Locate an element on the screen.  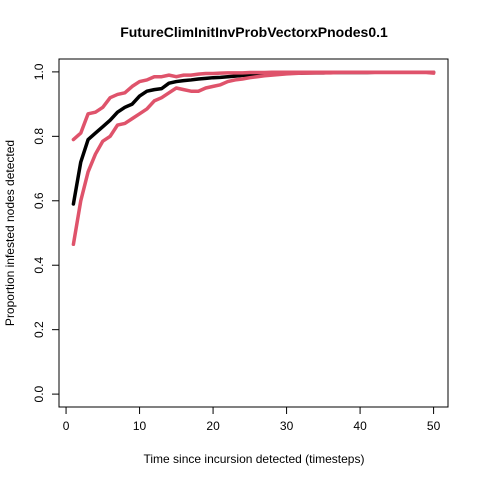
y-tick-label: 1.0 is located at coordinates (39, 71).